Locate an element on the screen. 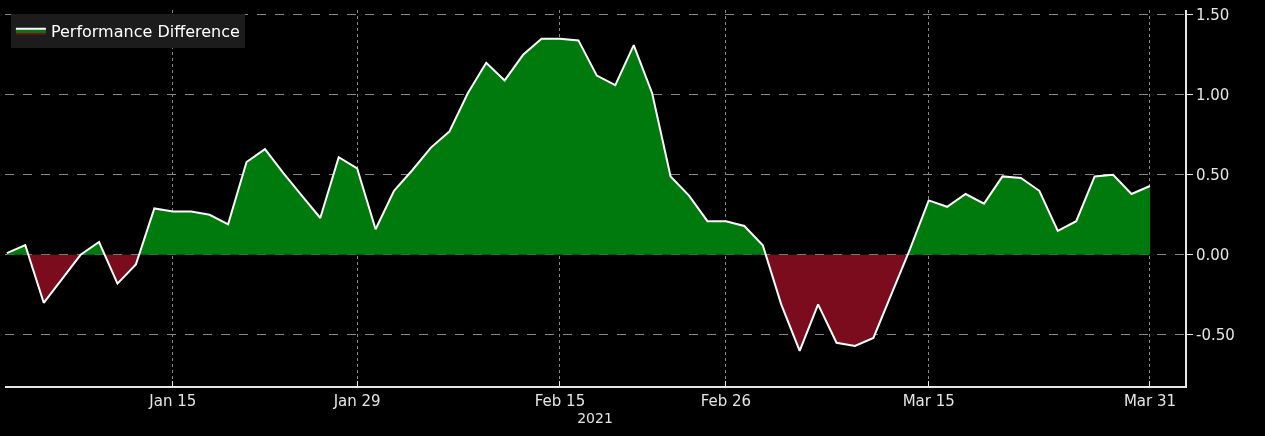 This screenshot has height=436, width=1265. x-axis-title: 2021 is located at coordinates (595, 418).